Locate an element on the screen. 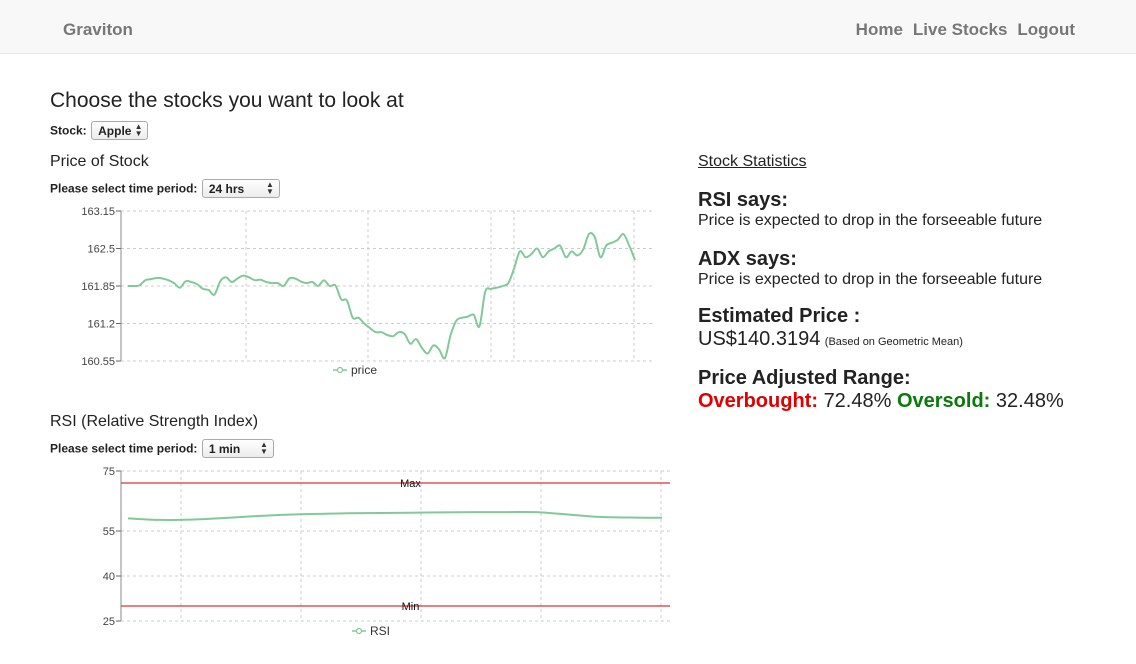 The image size is (1136, 664). rsi-period-select: 1 min ▲ ▼ is located at coordinates (237, 448).